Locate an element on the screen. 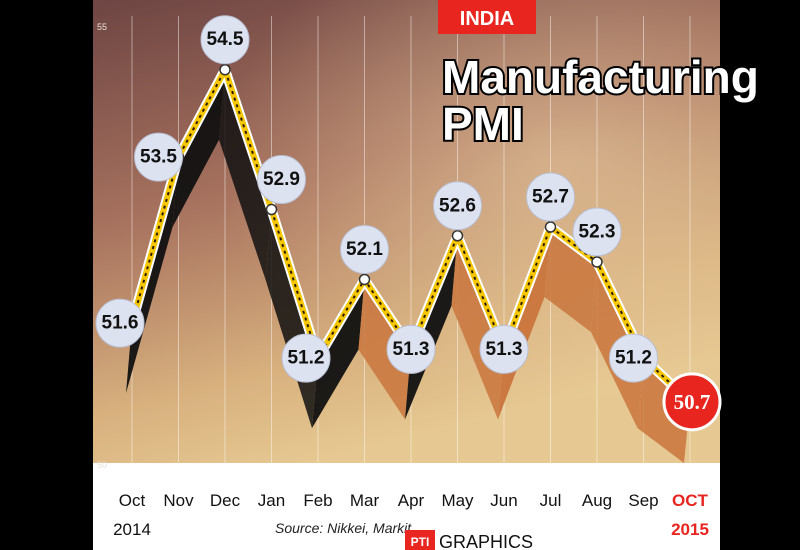 Image resolution: width=800 pixels, height=550 pixels. x-tick-label: OCT is located at coordinates (690, 500).